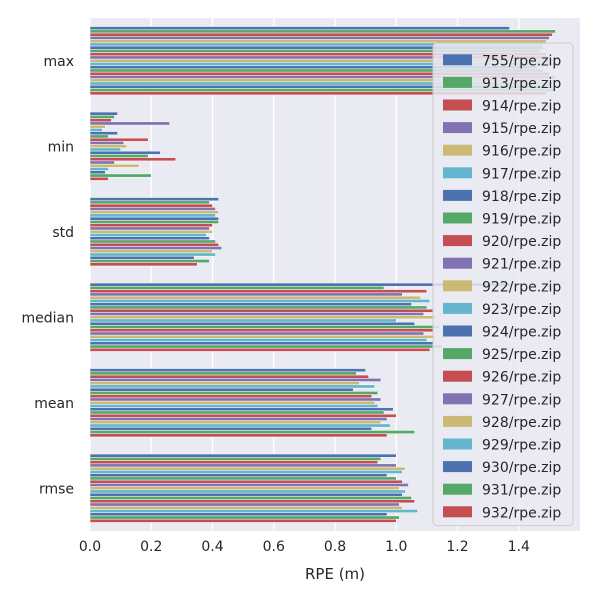 This screenshot has height=600, width=600. Describe the element at coordinates (396, 547) in the screenshot. I see `x-tick-label: 1.0` at that location.